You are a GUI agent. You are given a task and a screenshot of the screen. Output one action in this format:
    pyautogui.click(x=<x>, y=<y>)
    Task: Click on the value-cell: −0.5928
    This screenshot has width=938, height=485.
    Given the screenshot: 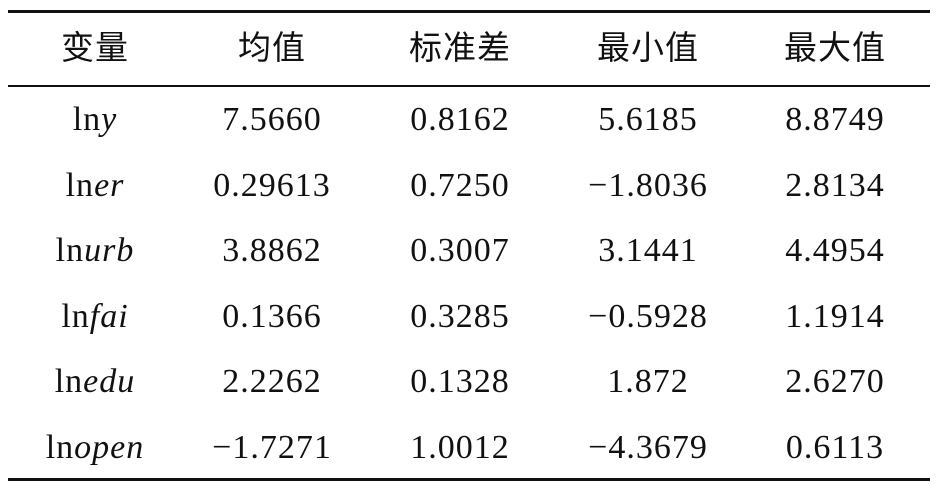 What is the action you would take?
    pyautogui.click(x=648, y=316)
    